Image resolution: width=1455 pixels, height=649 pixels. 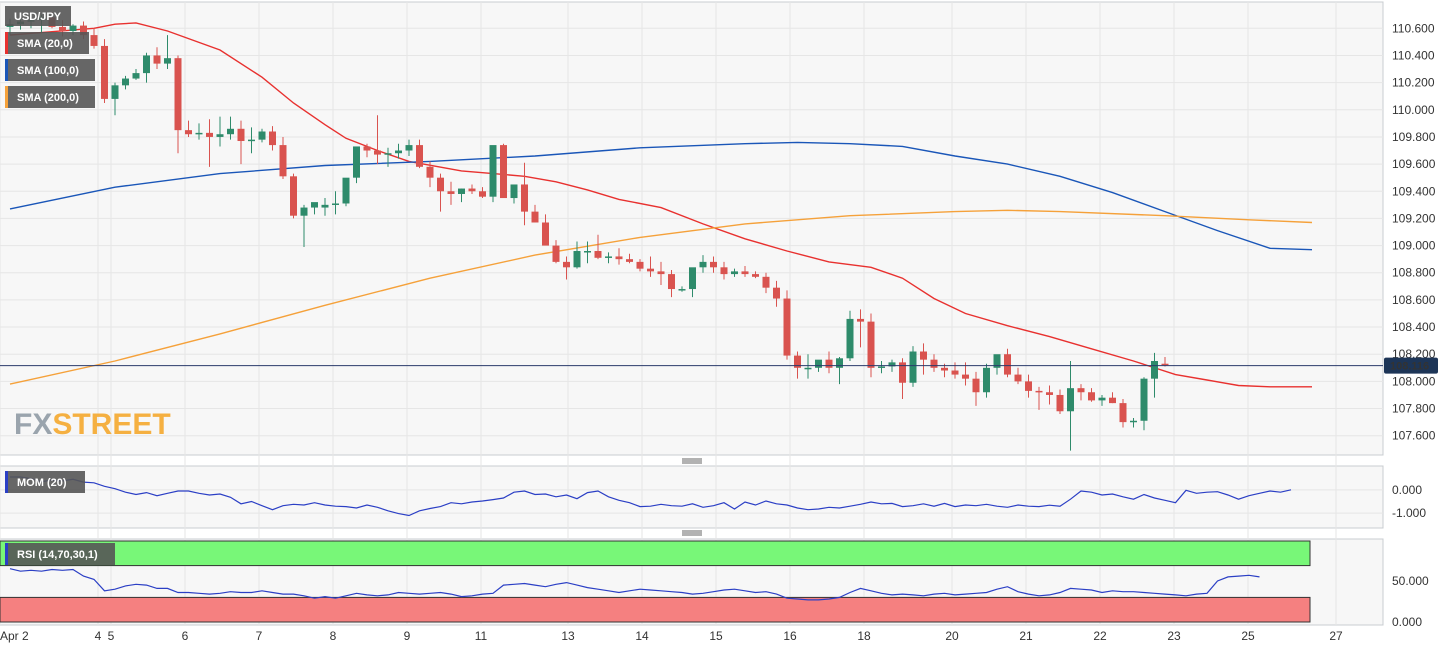 I want to click on svg-text: 108.116, so click(x=1409, y=367).